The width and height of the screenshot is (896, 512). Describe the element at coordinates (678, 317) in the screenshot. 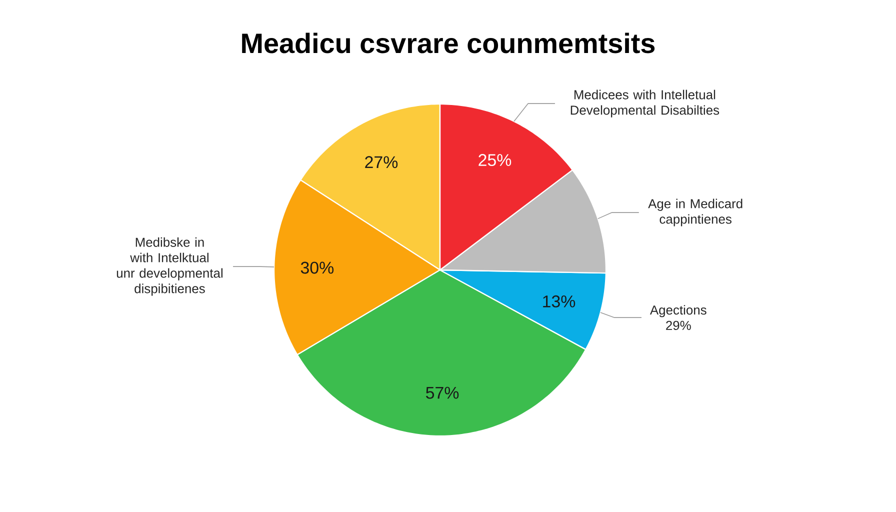

I see `slice-label: Agections 29%` at that location.